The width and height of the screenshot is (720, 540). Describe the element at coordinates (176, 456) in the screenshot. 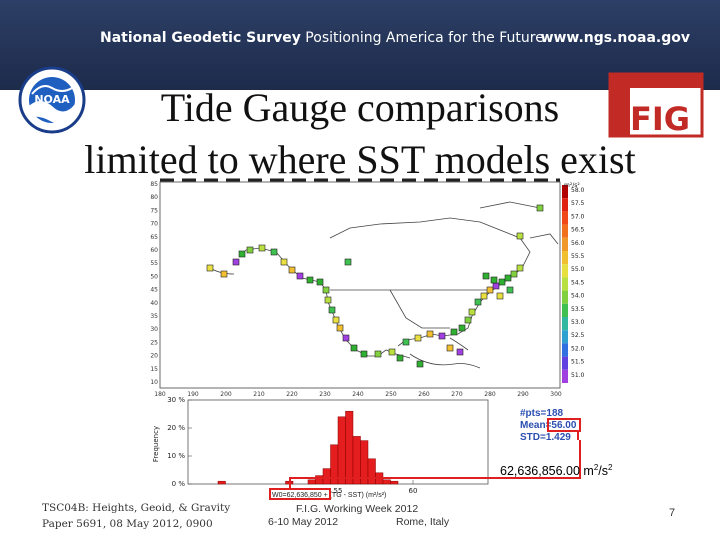

I see `hist-ytick-label: 10 %` at that location.